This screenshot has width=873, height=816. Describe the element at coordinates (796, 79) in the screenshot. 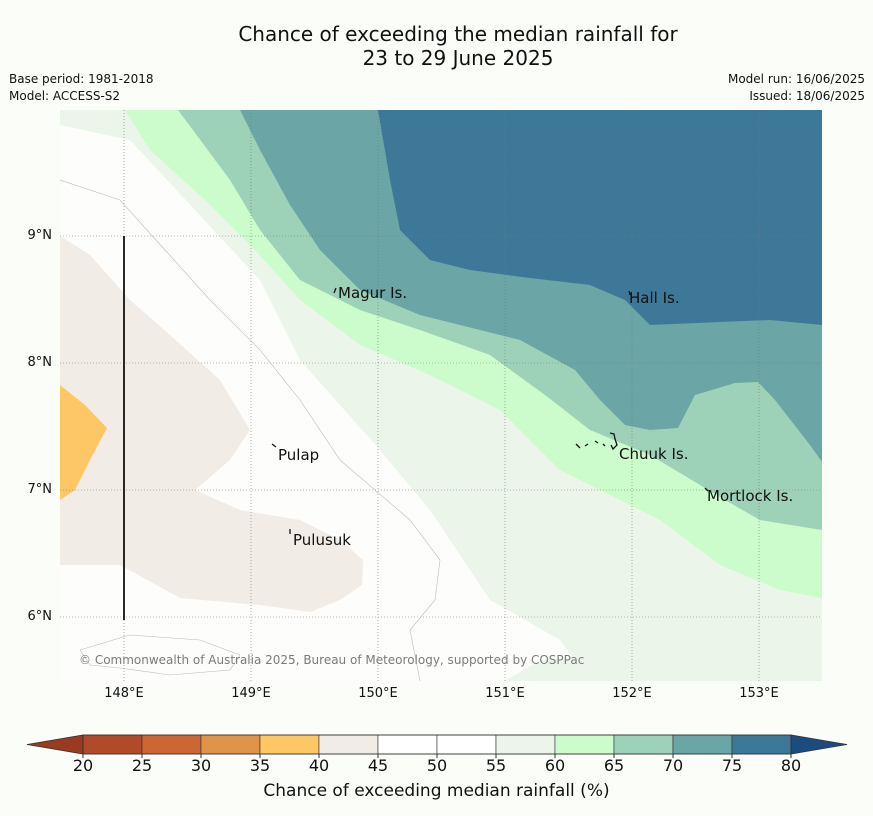

I see `model-run-text: Model run: 16/06/2025` at that location.